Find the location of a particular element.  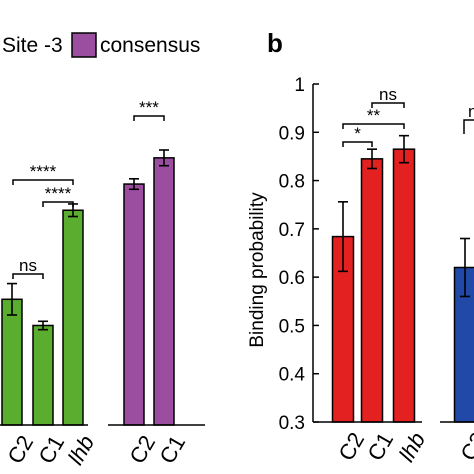

left-sig-c1-lhb-label: **** is located at coordinates (58, 193).